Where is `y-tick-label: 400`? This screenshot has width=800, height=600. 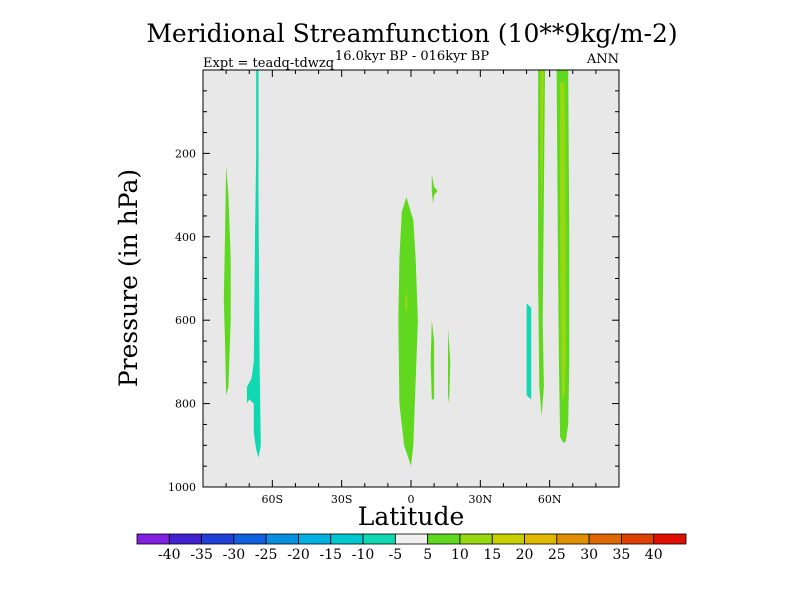 y-tick-label: 400 is located at coordinates (185, 237).